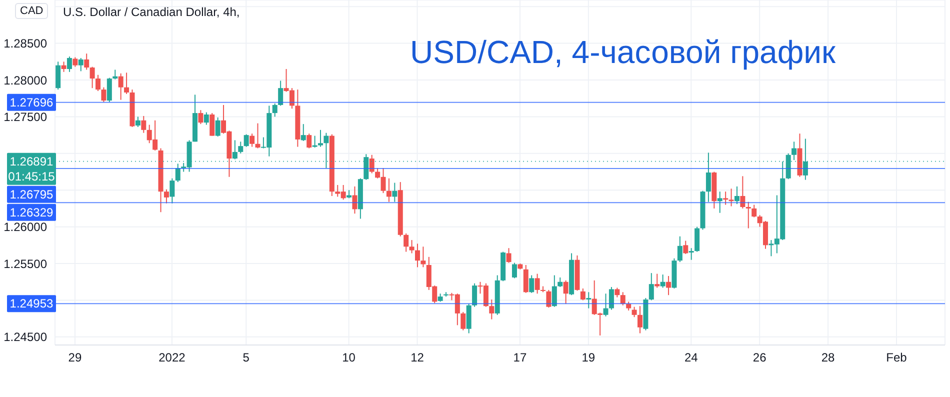  Describe the element at coordinates (32, 212) in the screenshot. I see `ref-line-label: 1.26329` at that location.